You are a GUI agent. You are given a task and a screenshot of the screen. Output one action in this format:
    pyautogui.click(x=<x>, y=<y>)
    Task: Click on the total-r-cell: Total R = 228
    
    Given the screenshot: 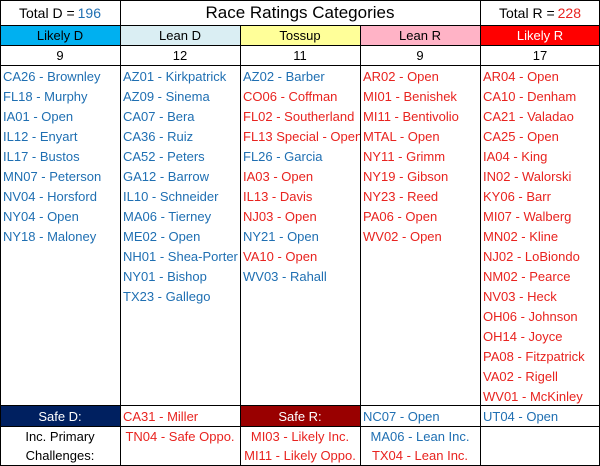 What is the action you would take?
    pyautogui.click(x=540, y=12)
    